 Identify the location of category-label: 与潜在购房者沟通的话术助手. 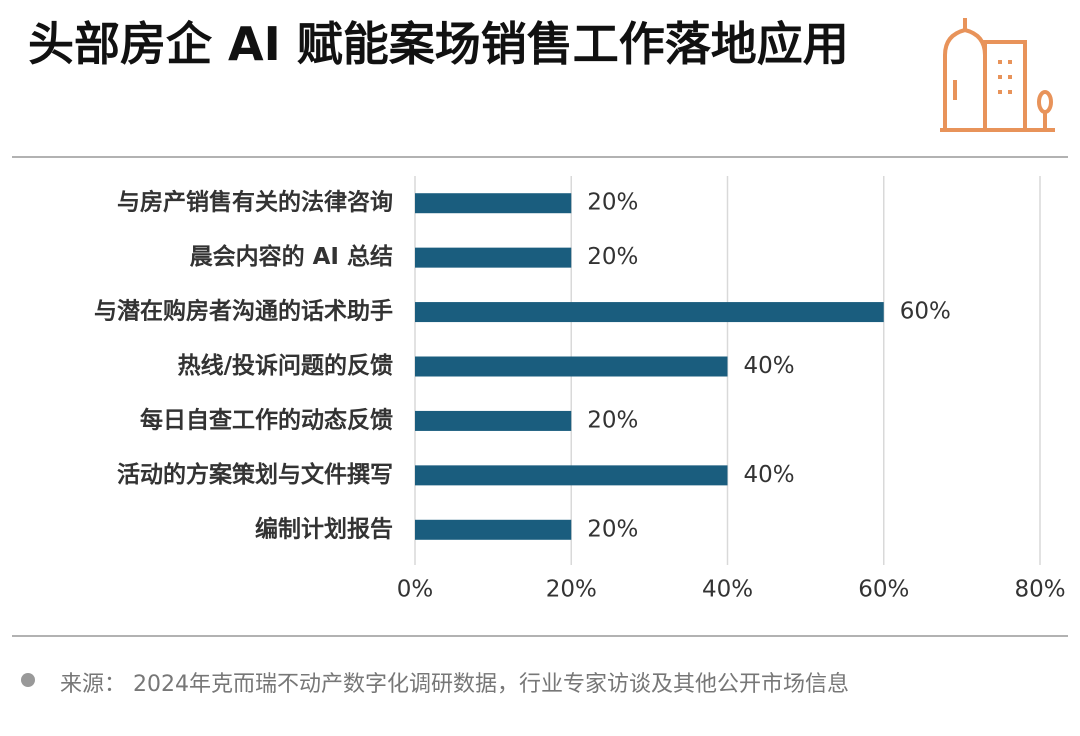
(243, 311).